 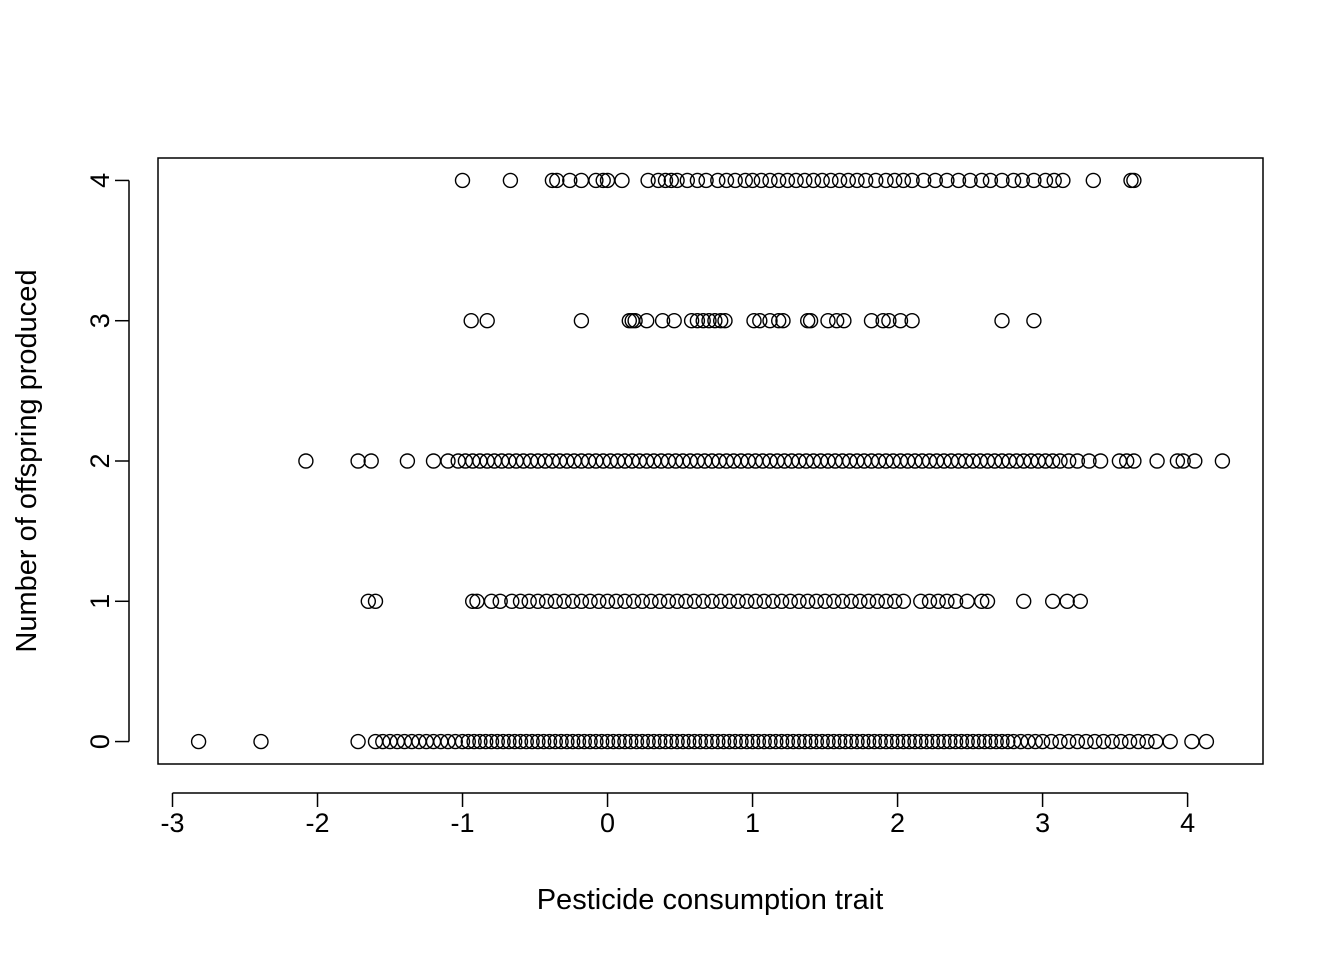 I want to click on y-tick-label: 3, so click(x=100, y=320).